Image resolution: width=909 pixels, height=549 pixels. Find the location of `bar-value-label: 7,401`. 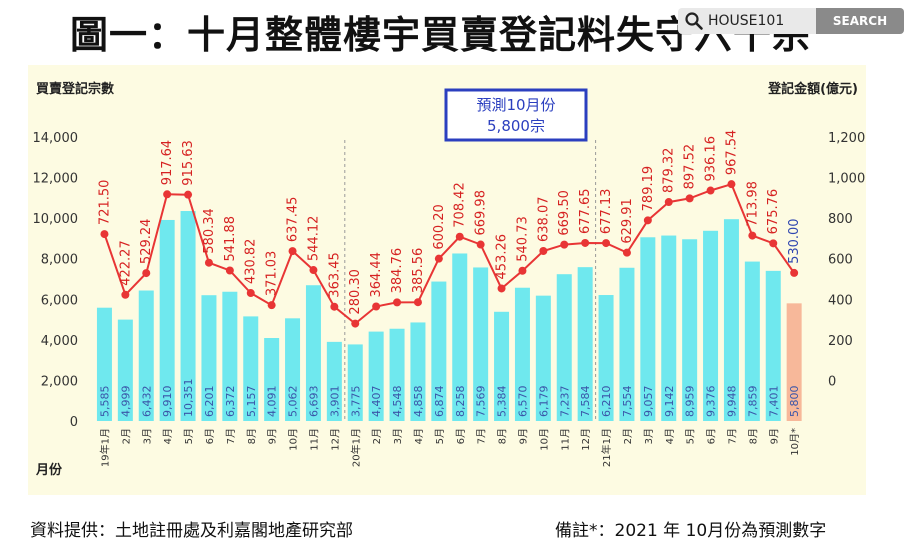

bar-value-label: 7,401 is located at coordinates (773, 402).